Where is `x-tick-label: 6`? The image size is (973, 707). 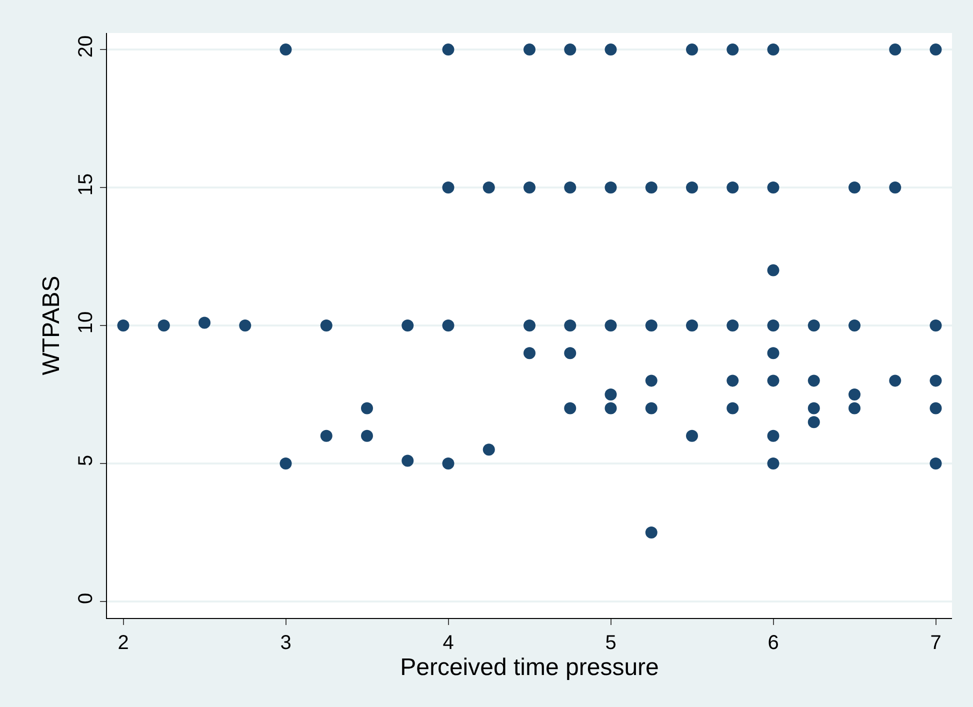
x-tick-label: 6 is located at coordinates (773, 643).